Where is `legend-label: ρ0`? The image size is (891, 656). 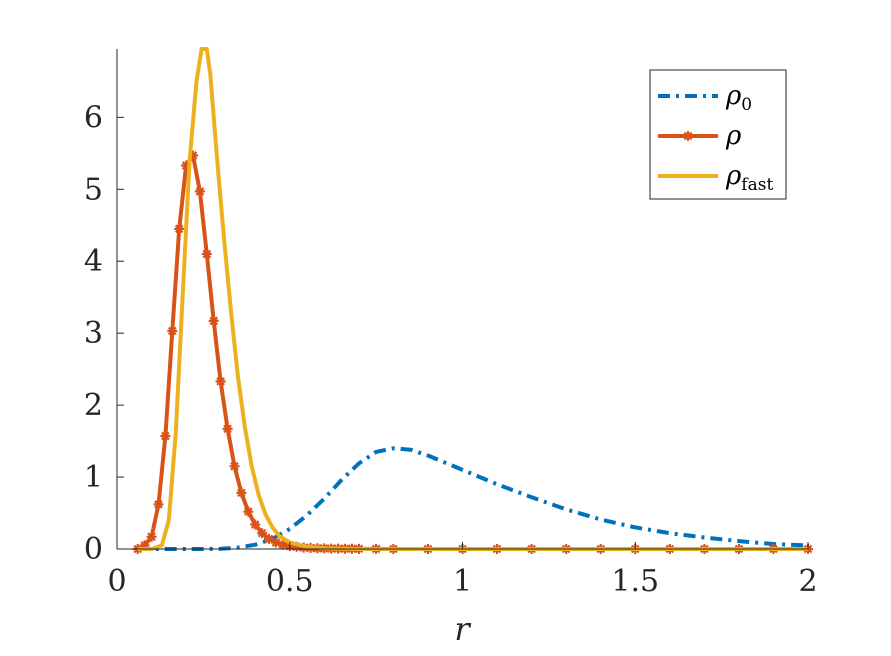 legend-label: ρ0 is located at coordinates (738, 98).